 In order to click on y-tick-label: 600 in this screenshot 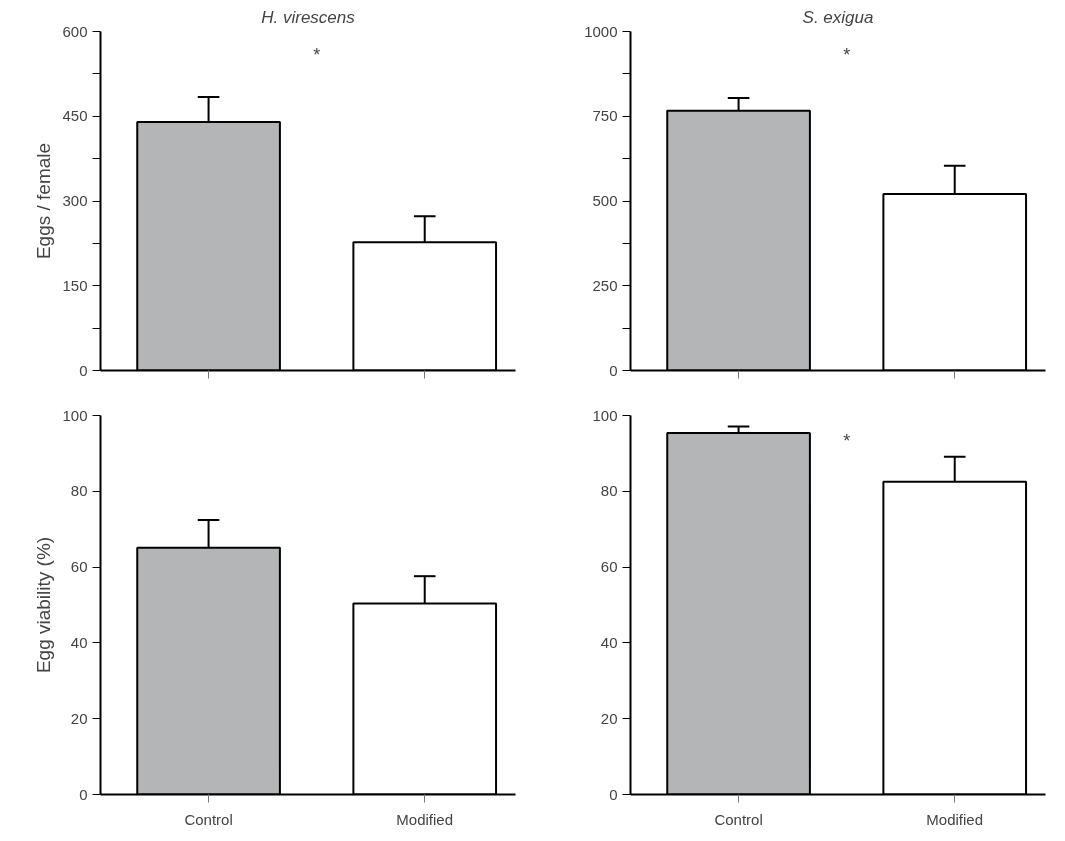, I will do `click(75, 31)`.